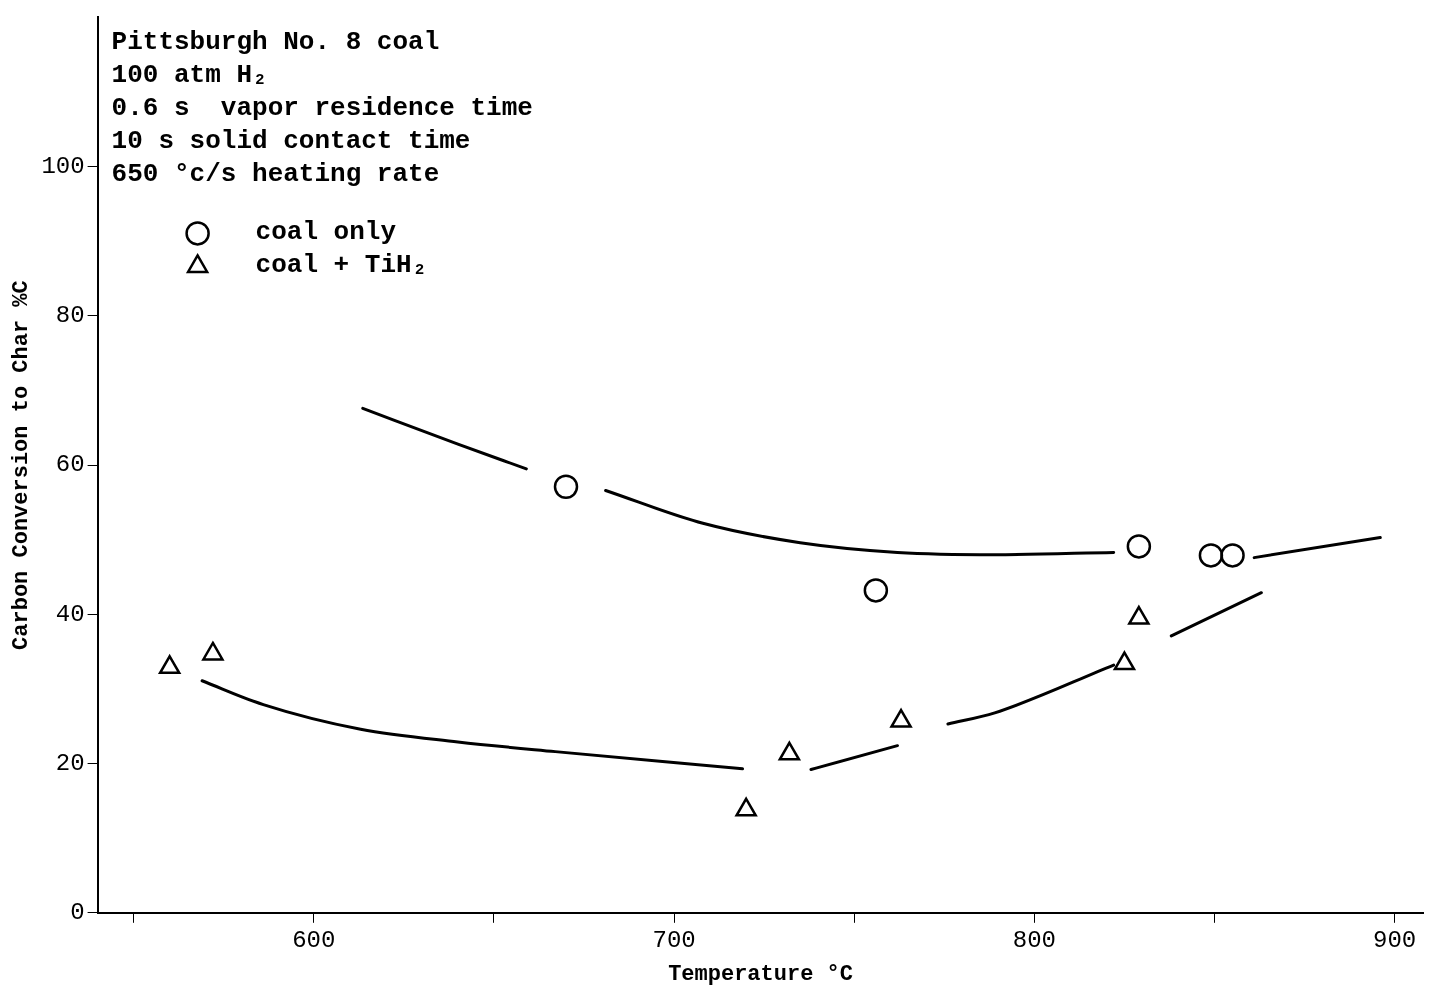 The width and height of the screenshot is (1437, 996). Describe the element at coordinates (341, 264) in the screenshot. I see `legend-label: coal + TiH₂` at that location.